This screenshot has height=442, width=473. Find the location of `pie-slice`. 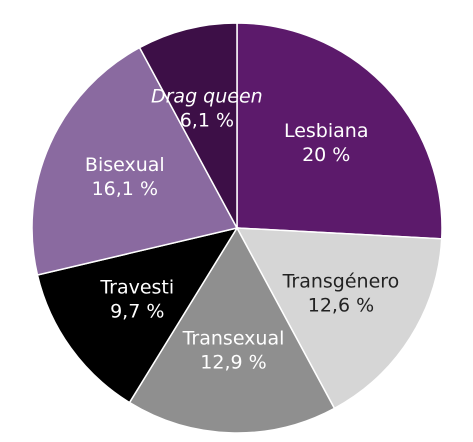

pie-slice is located at coordinates (188, 125).